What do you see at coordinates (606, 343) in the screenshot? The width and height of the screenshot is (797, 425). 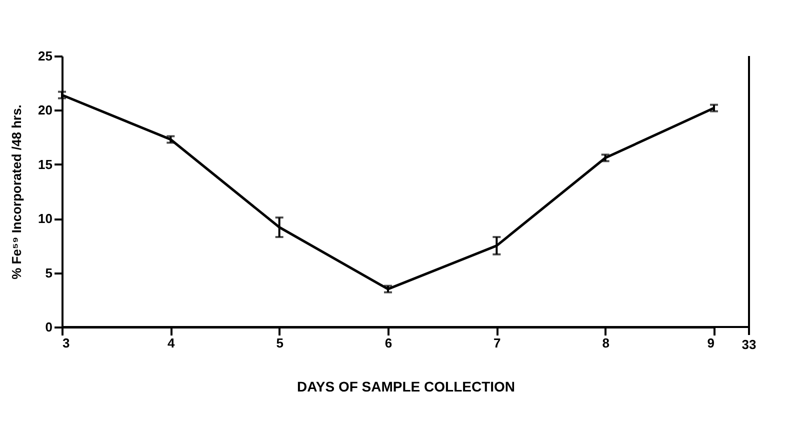 I see `x-tick-label: 8` at bounding box center [606, 343].